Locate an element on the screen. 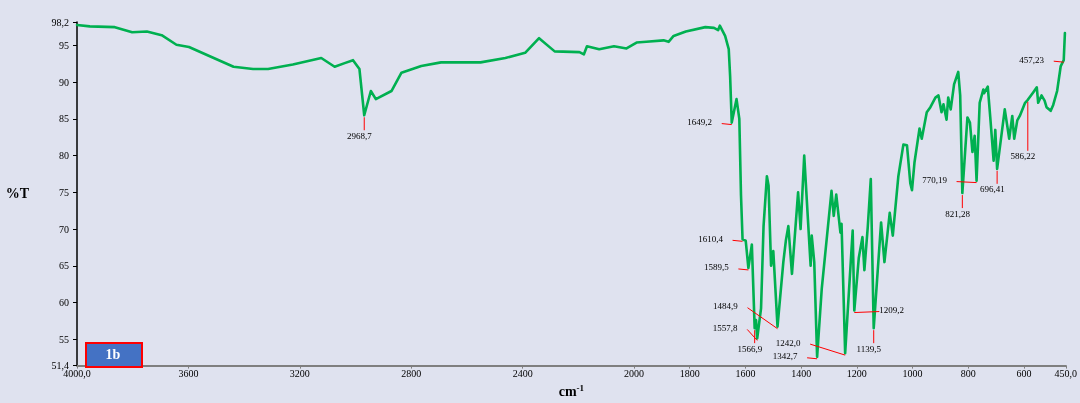 Image resolution: width=1080 pixels, height=403 pixels. y-tick-label: 90 is located at coordinates (64, 82).